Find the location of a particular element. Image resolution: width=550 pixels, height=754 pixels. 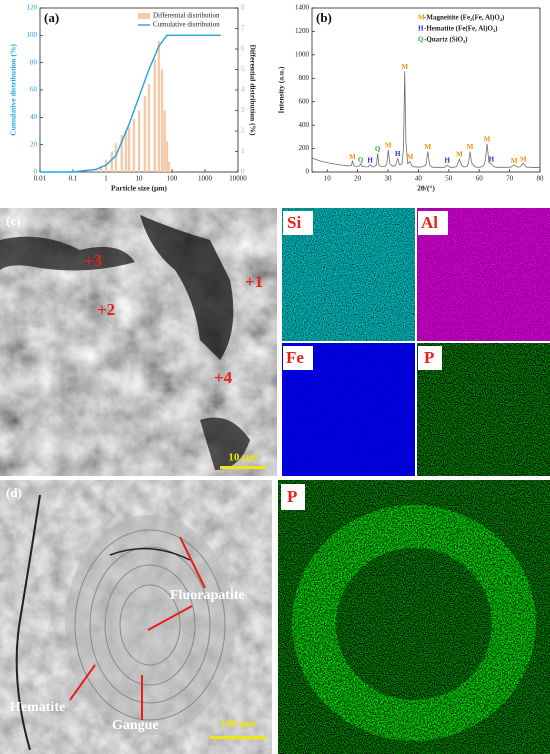

y-tick-label: 60 is located at coordinates (34, 90).